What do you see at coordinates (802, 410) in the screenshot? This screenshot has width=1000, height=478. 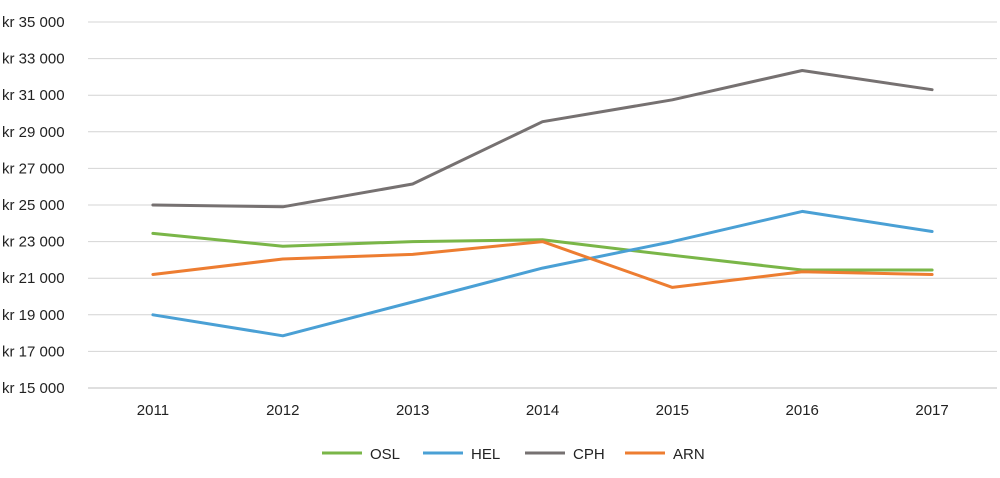 I see `x-tick-label: 2016` at bounding box center [802, 410].